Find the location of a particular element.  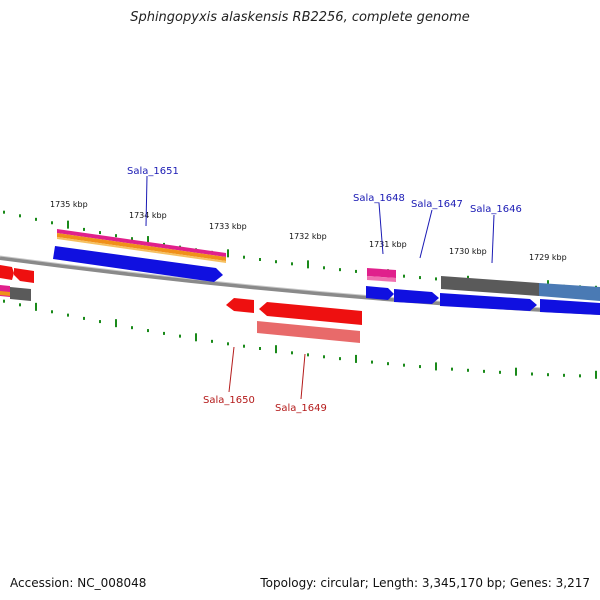

gene-label-sala-1647: Sala_1647 is located at coordinates (437, 204).